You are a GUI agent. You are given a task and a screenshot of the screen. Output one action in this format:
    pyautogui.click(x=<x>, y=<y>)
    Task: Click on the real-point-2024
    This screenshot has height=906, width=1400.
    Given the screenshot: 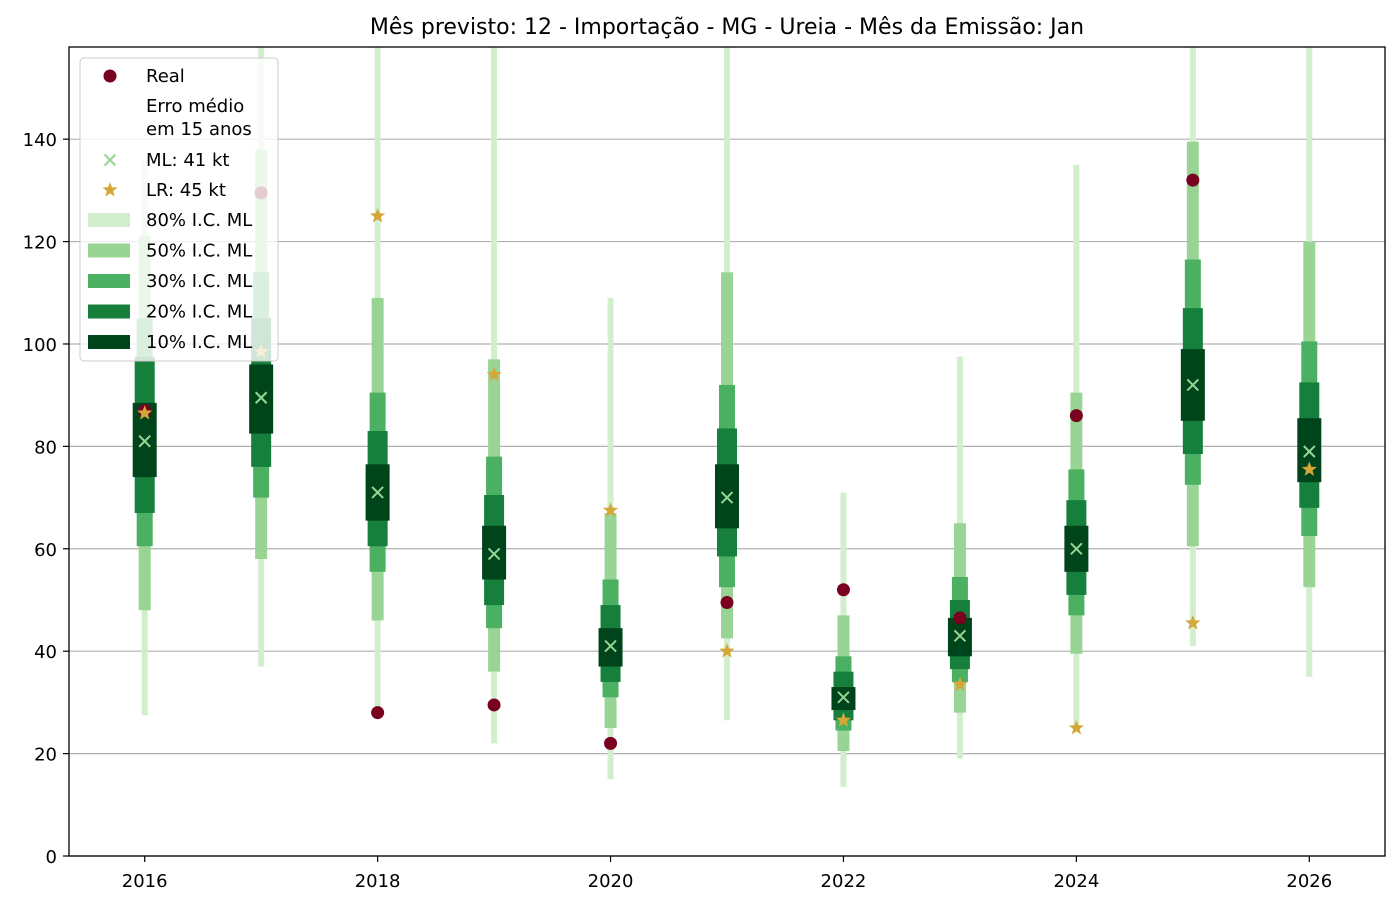 What is the action you would take?
    pyautogui.click(x=1076, y=416)
    